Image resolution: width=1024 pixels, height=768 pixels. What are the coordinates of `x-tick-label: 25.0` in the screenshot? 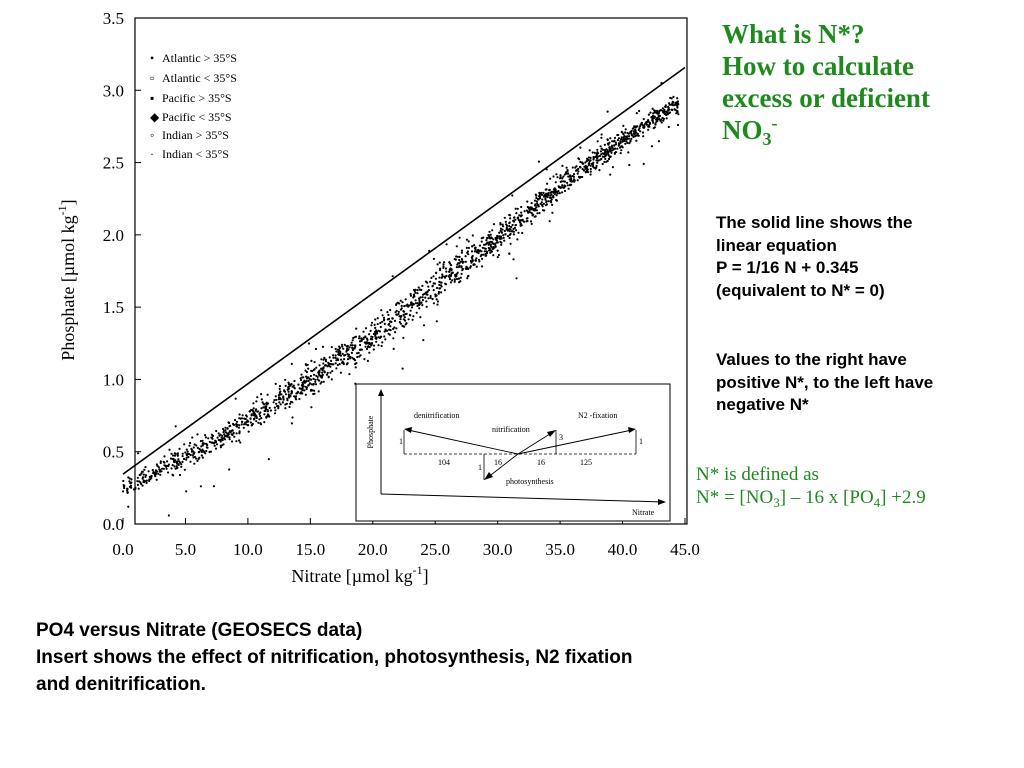 It's located at (435, 549).